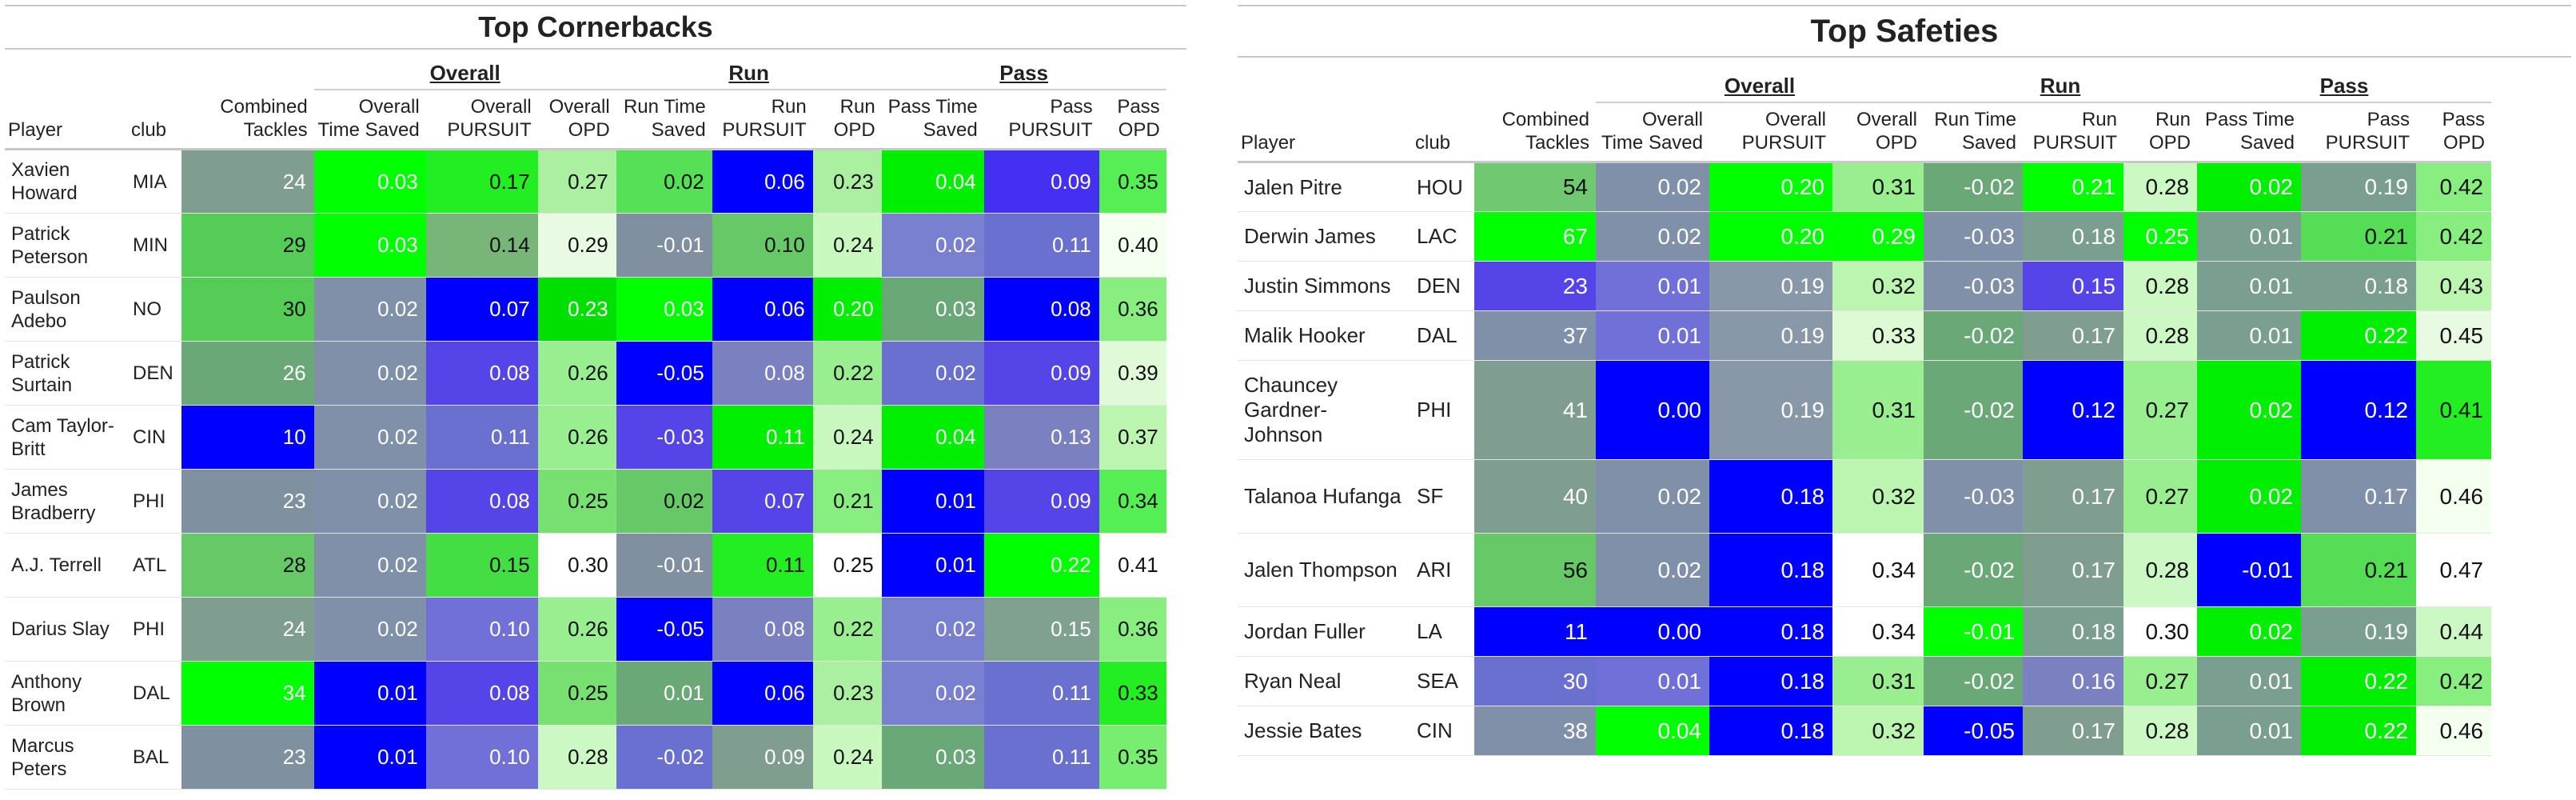 The height and width of the screenshot is (800, 2576). What do you see at coordinates (933, 757) in the screenshot?
I see `cell-pass-time-saved: 0.03` at bounding box center [933, 757].